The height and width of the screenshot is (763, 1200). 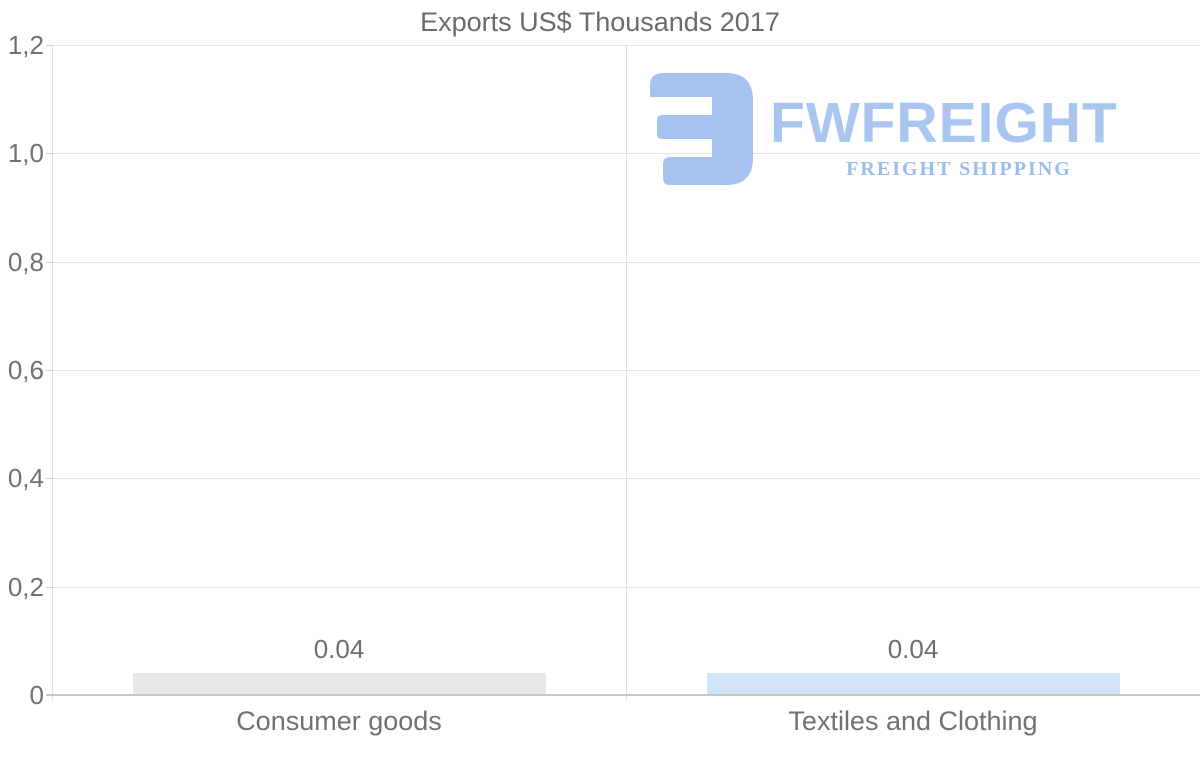 I want to click on y-tick-label: 1,0, so click(x=25, y=153).